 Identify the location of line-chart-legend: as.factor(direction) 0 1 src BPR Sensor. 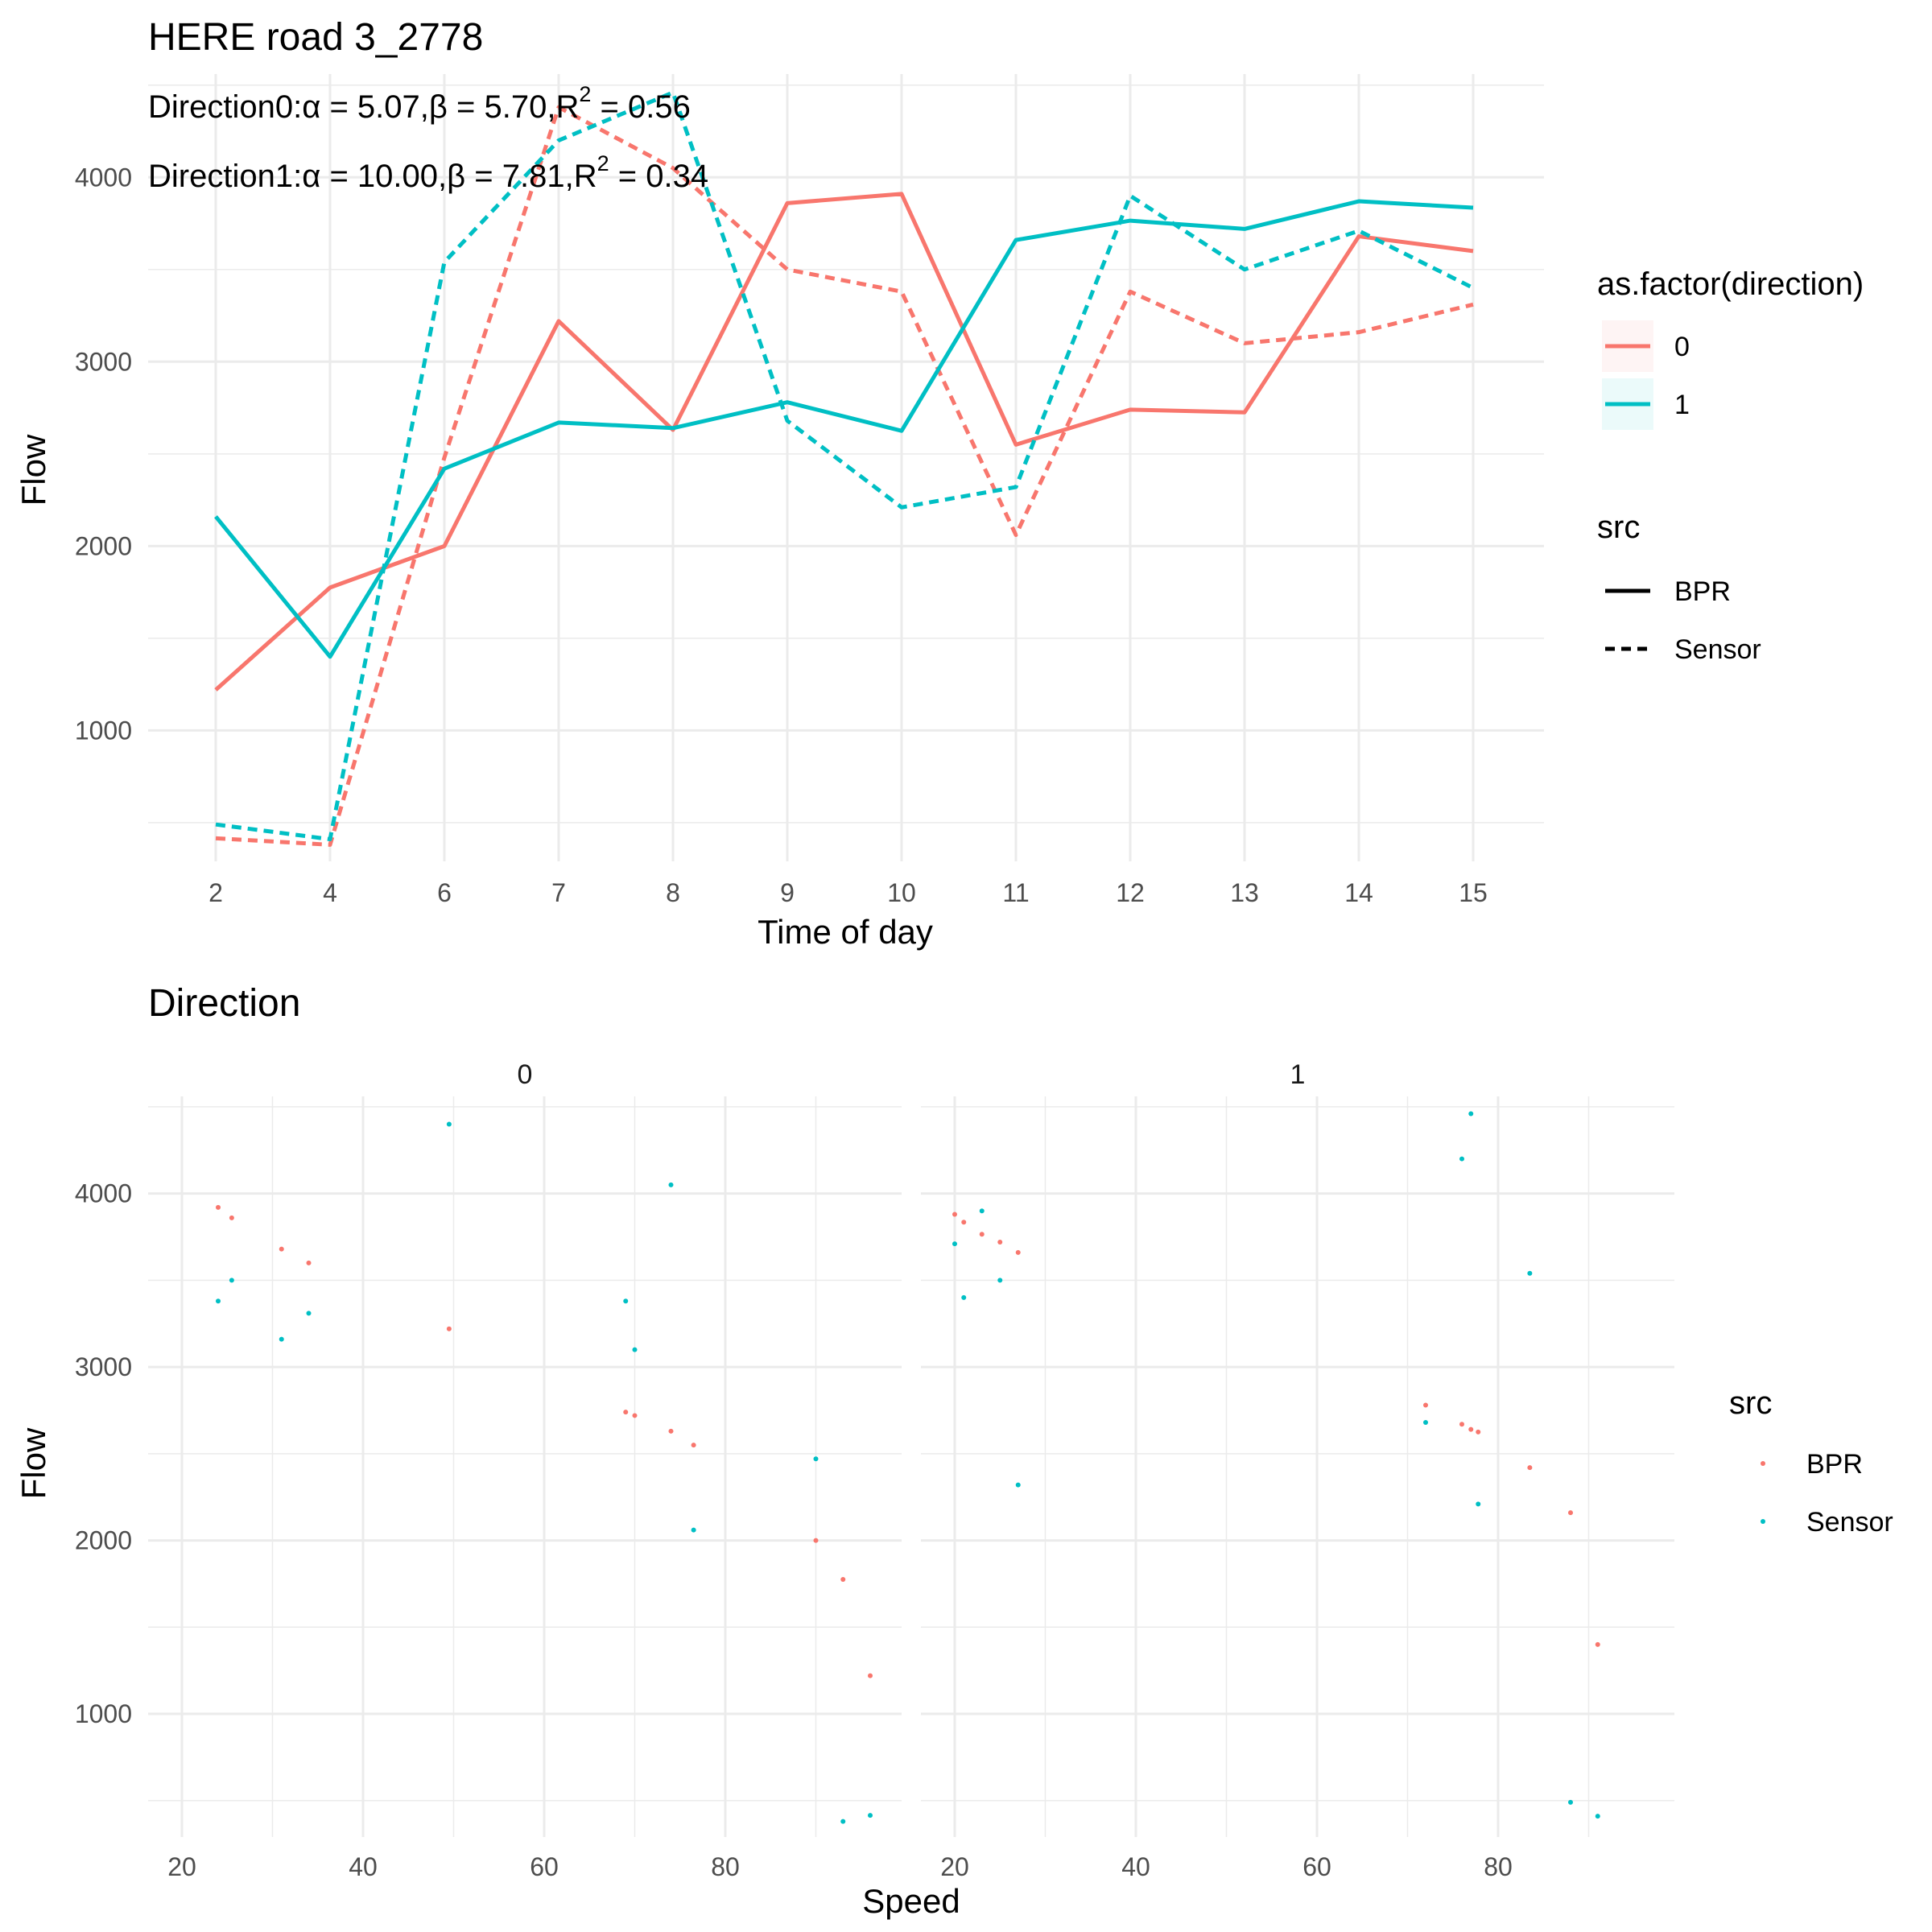
(1730, 465).